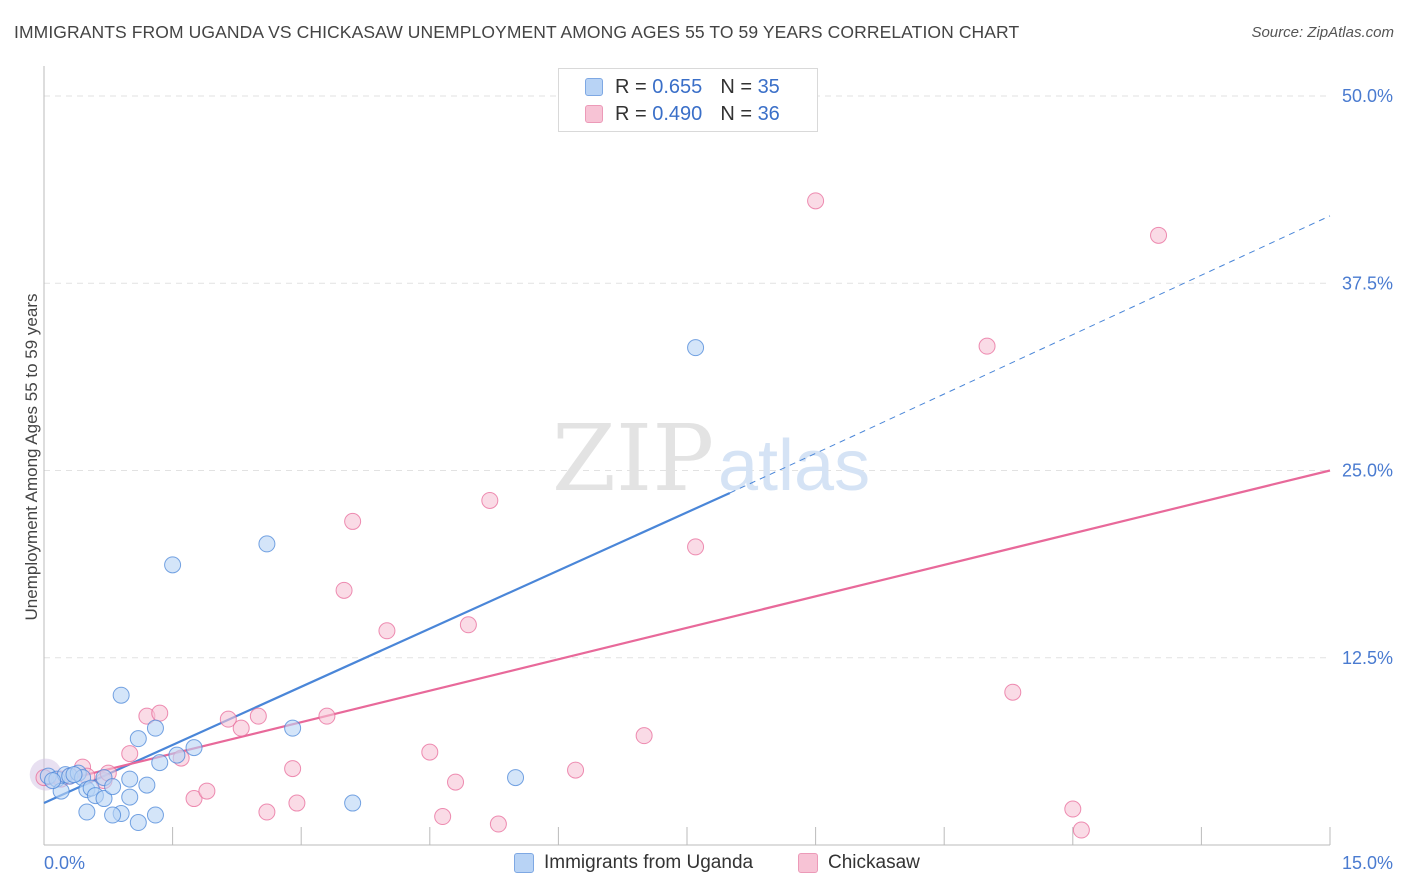 This screenshot has width=1406, height=892. I want to click on watermark: ZIP atlas, so click(711, 458).